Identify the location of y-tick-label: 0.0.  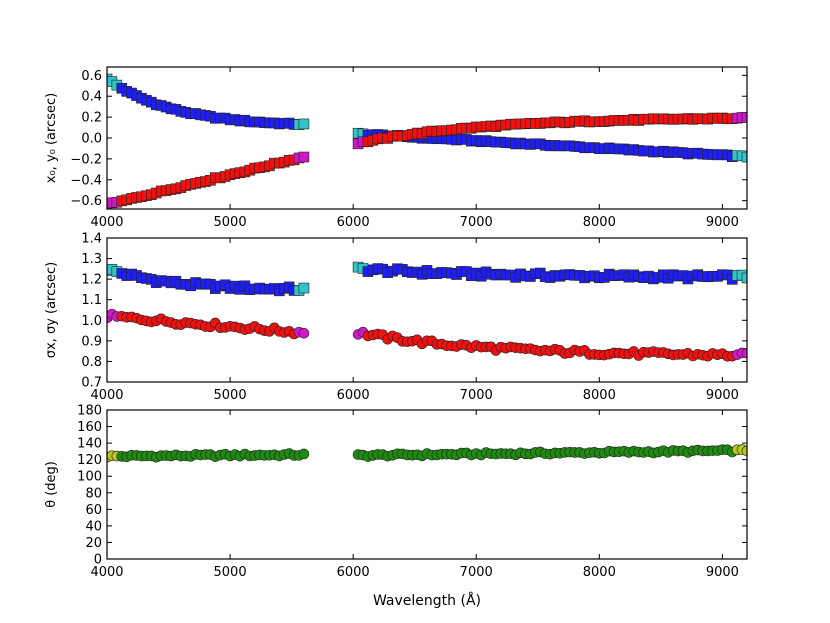
(91, 139).